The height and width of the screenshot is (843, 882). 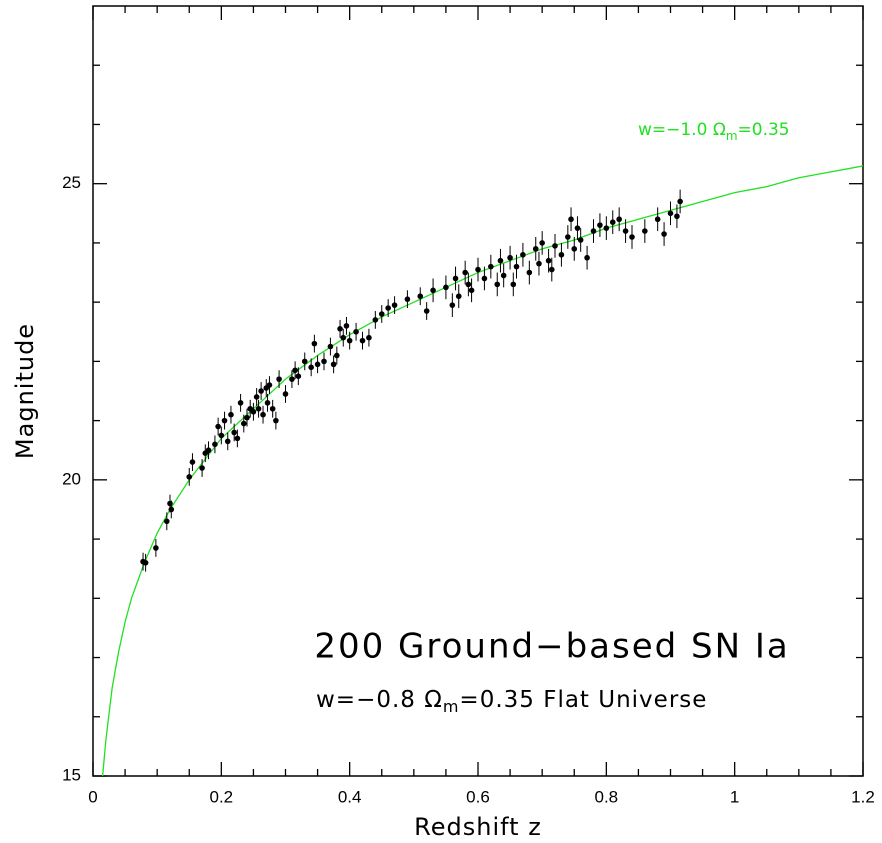 I want to click on y-axis-label: Magnitude, so click(x=25, y=391).